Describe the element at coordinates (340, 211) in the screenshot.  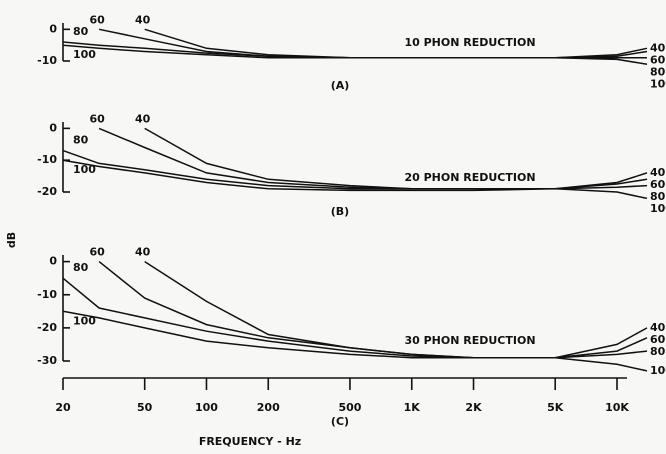
I see `panel-label: (B)` at that location.